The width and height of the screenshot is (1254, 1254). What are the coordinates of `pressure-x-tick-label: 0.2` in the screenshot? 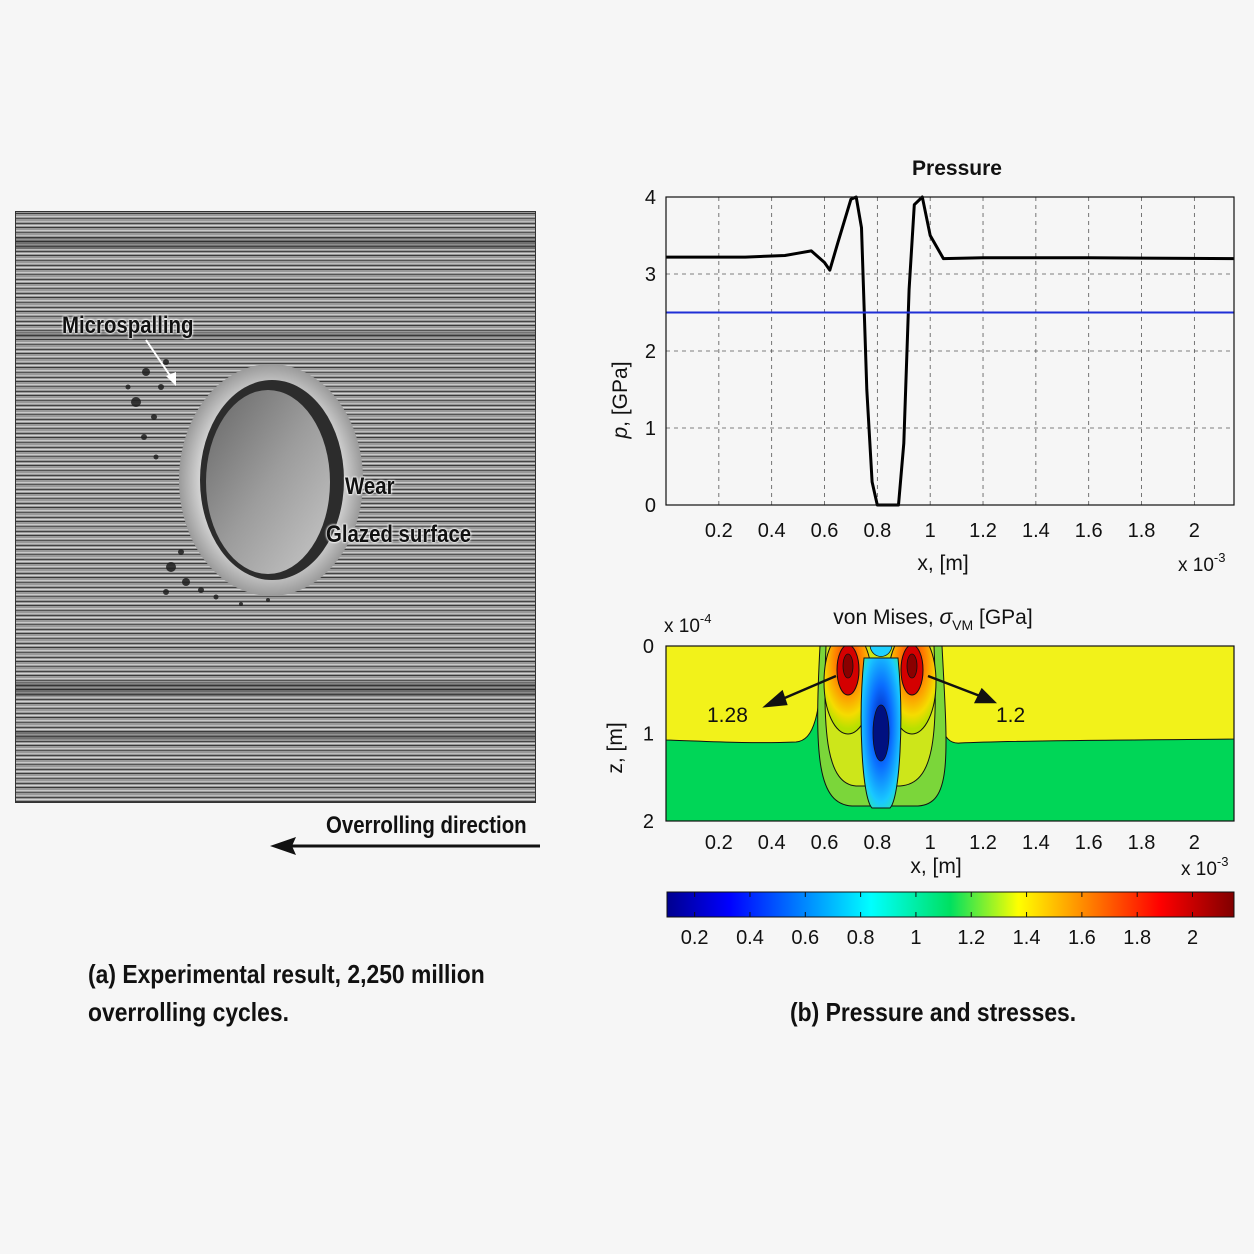 It's located at (719, 531).